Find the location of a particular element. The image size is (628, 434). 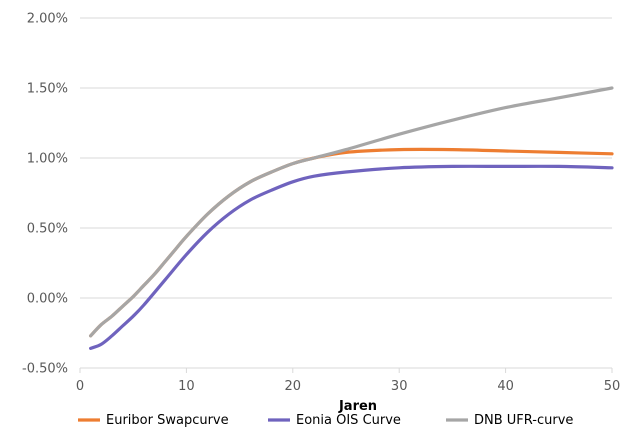

y-tick-label: 2.00% is located at coordinates (47, 19).